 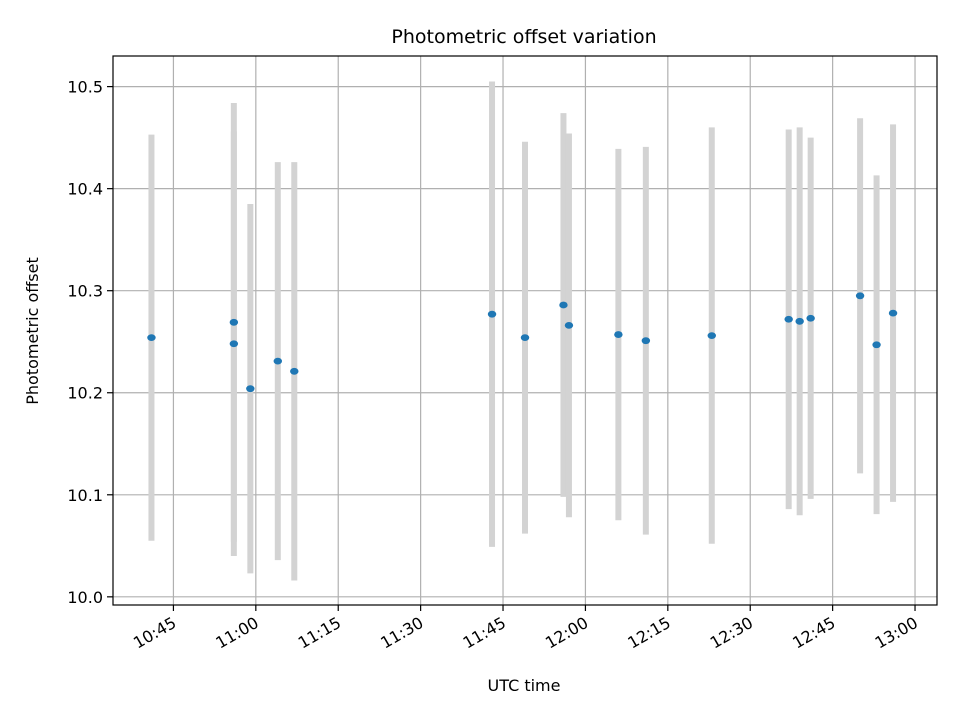 I want to click on data-points, so click(x=522, y=342).